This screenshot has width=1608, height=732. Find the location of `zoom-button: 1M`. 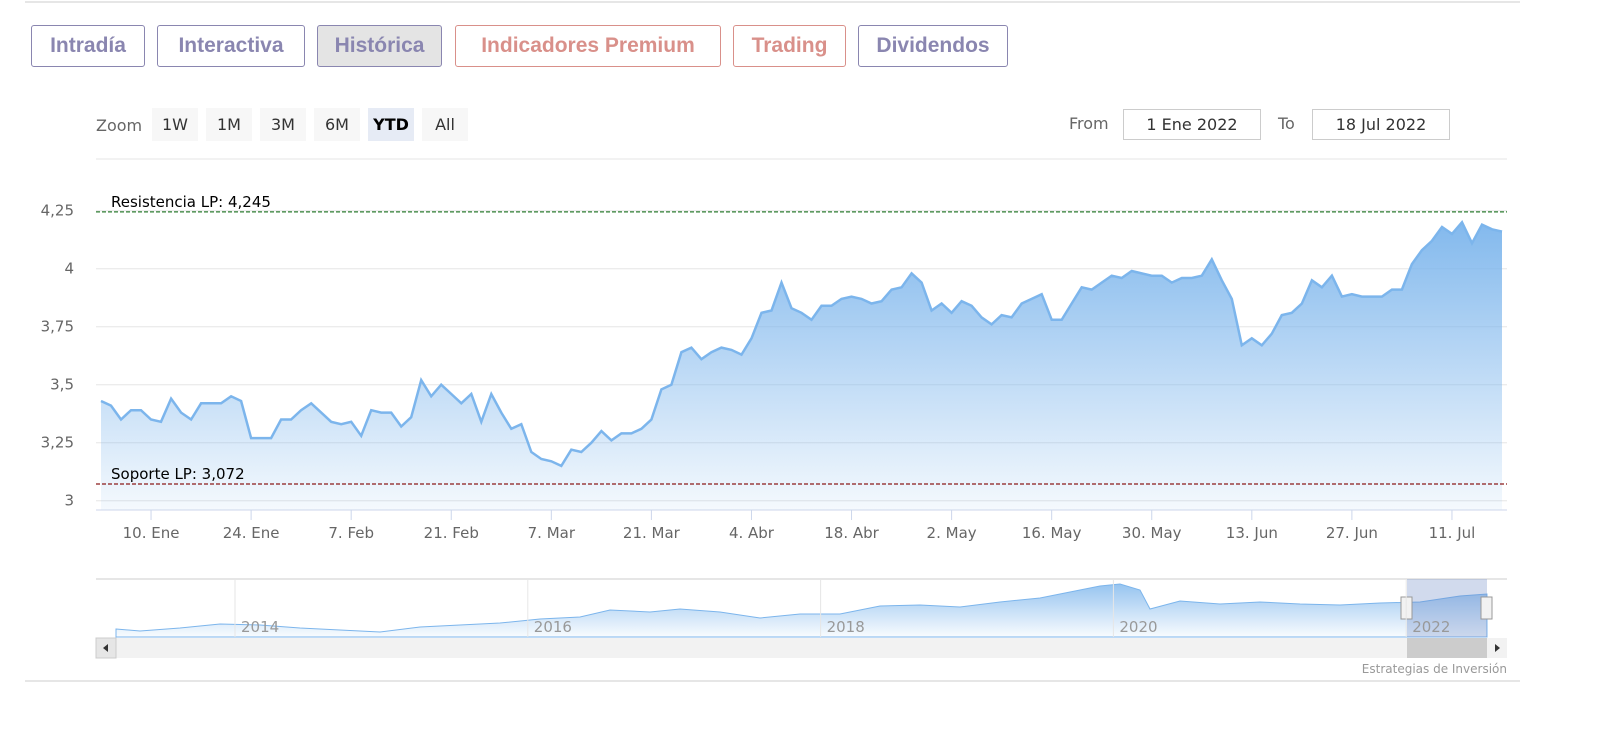

zoom-button: 1M is located at coordinates (229, 124).